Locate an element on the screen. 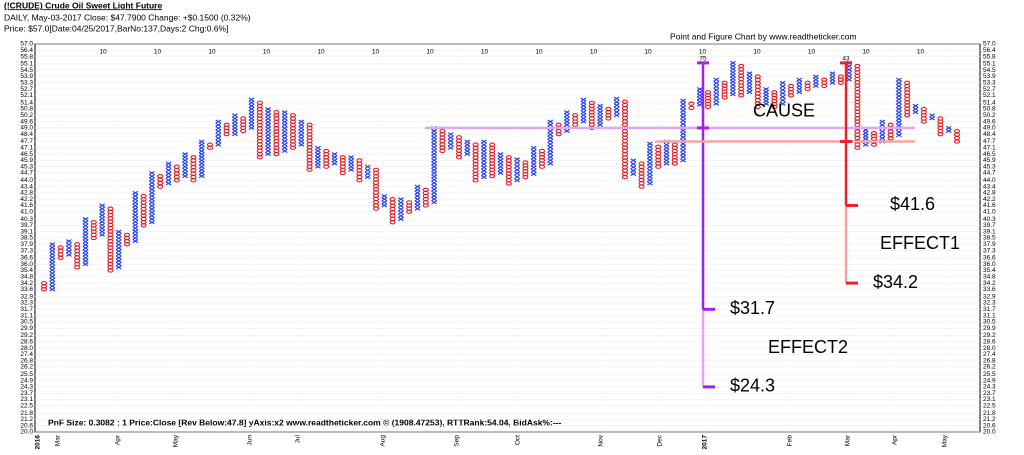 The width and height of the screenshot is (1024, 455). y-tick-label-right: 25.5 is located at coordinates (989, 374).